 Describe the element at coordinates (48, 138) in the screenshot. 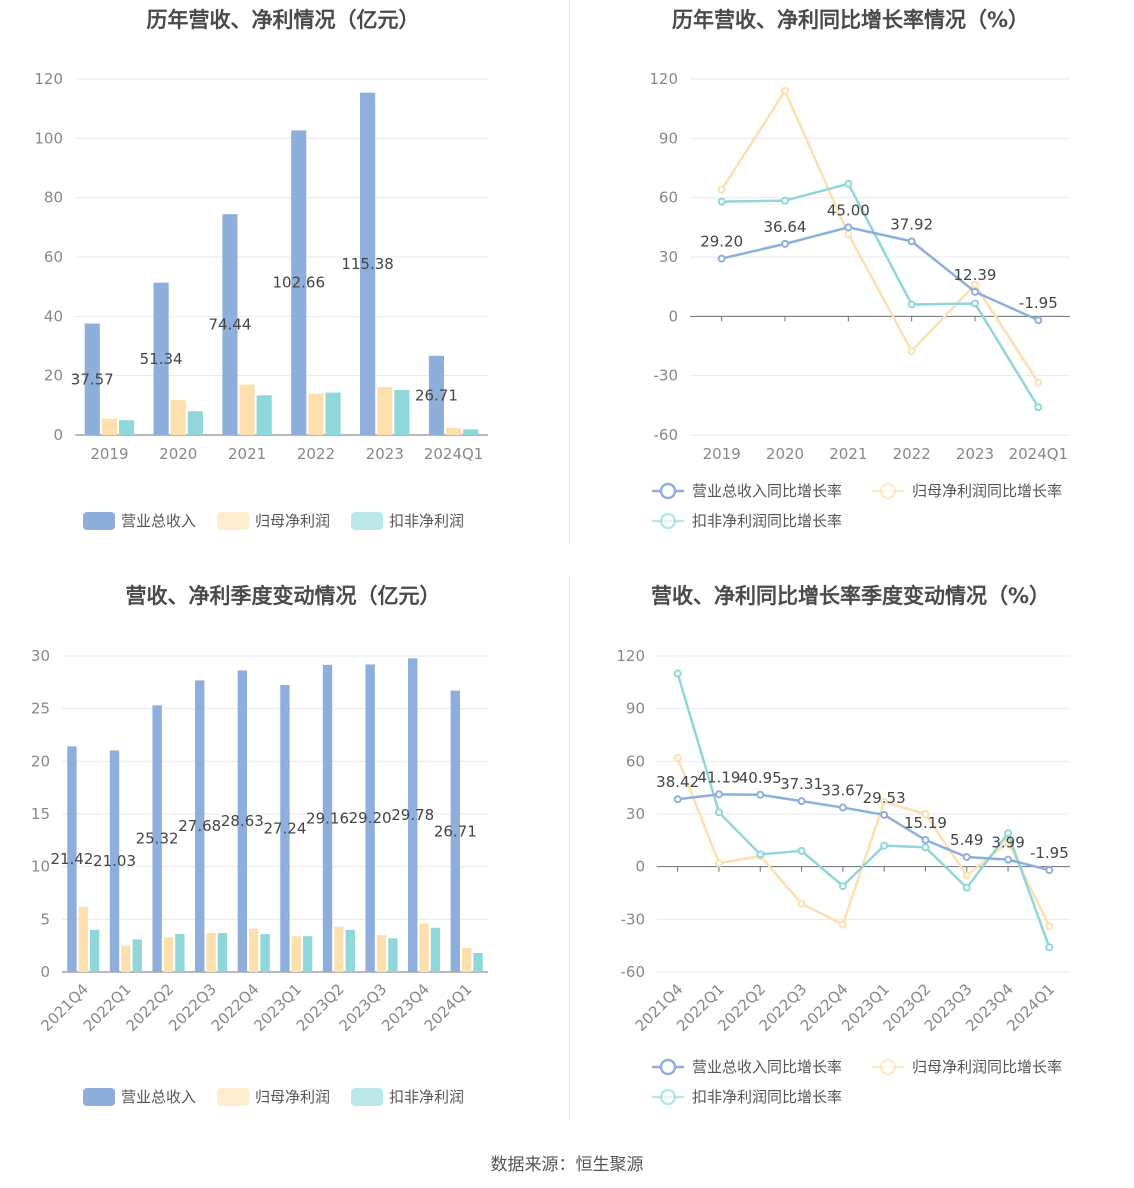

I see `y-tick-label: 100` at that location.